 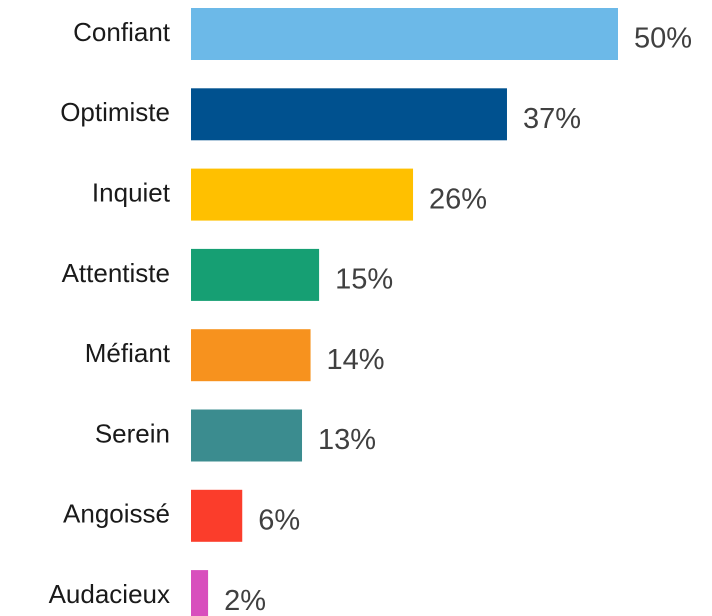 What do you see at coordinates (132, 433) in the screenshot?
I see `category-label: Serein` at bounding box center [132, 433].